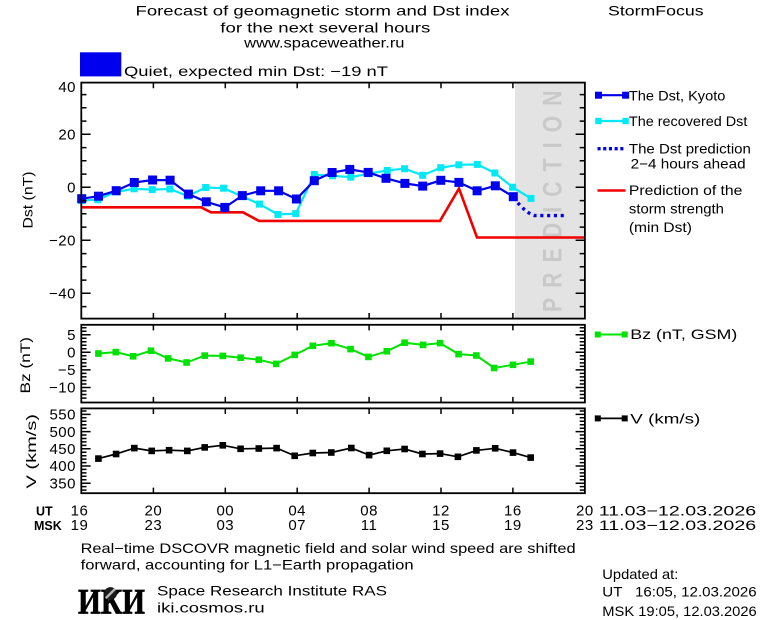 This screenshot has width=760, height=620. Describe the element at coordinates (640, 574) in the screenshot. I see `svg-text: Updated at:` at that location.